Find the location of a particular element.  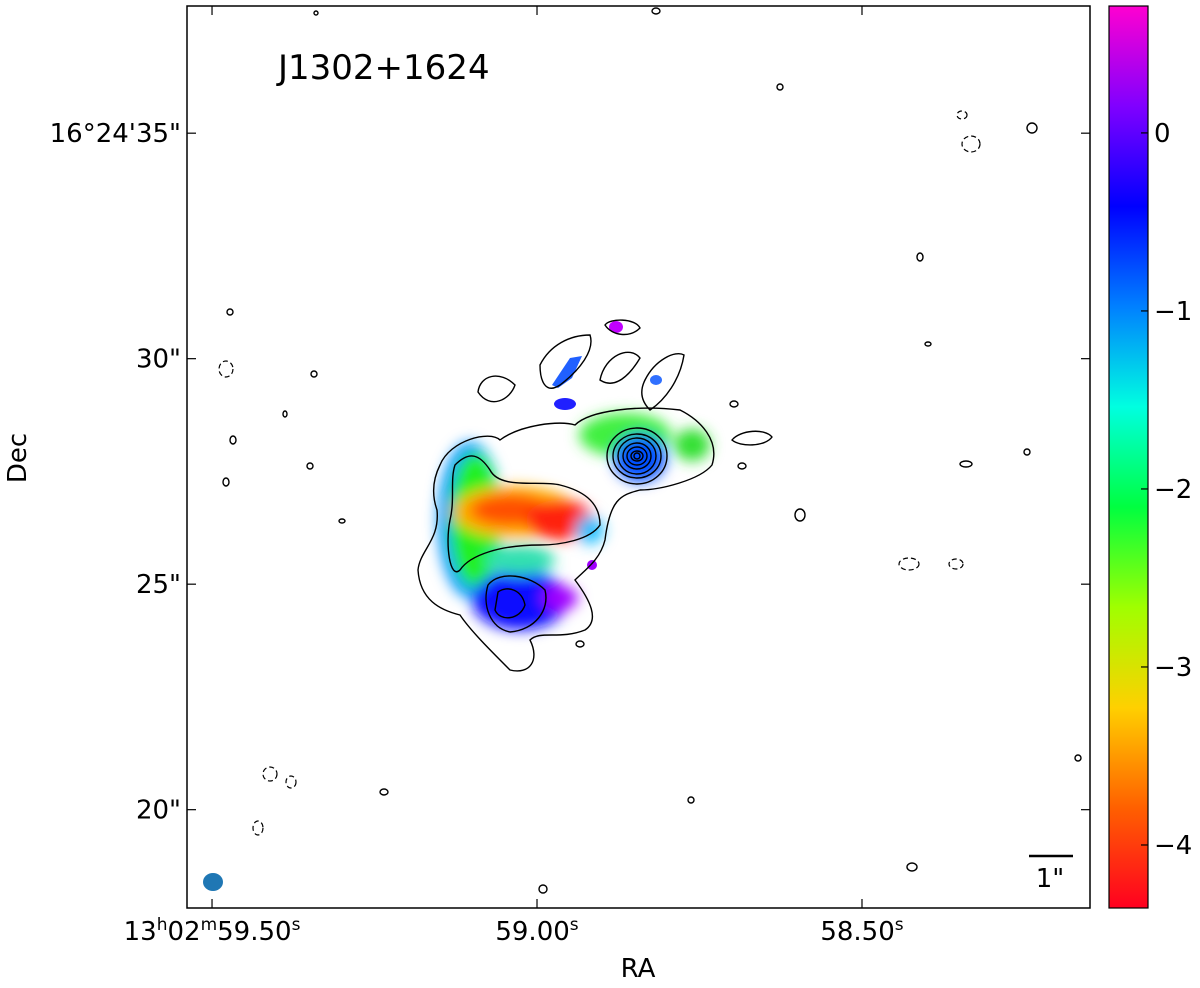

y-axis-label: Dec is located at coordinates (18, 458).